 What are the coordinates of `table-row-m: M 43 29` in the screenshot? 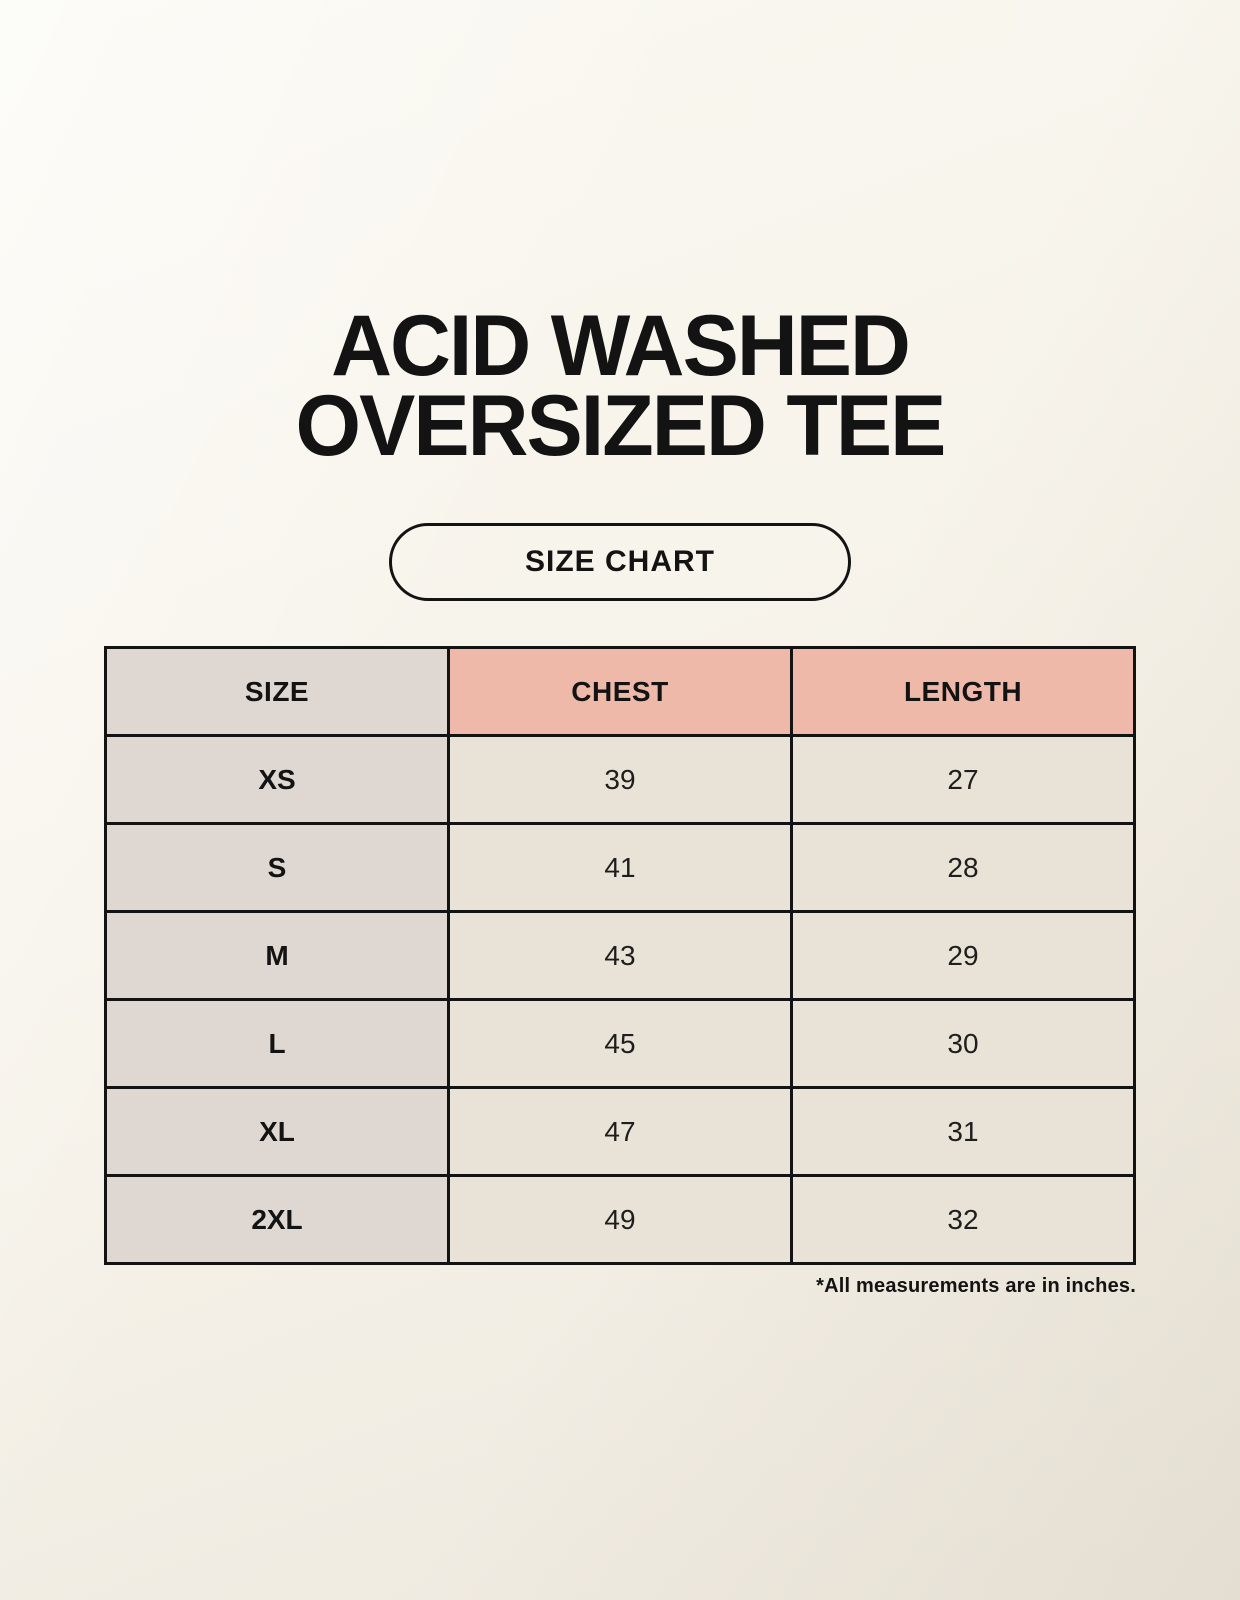 It's located at (620, 955).